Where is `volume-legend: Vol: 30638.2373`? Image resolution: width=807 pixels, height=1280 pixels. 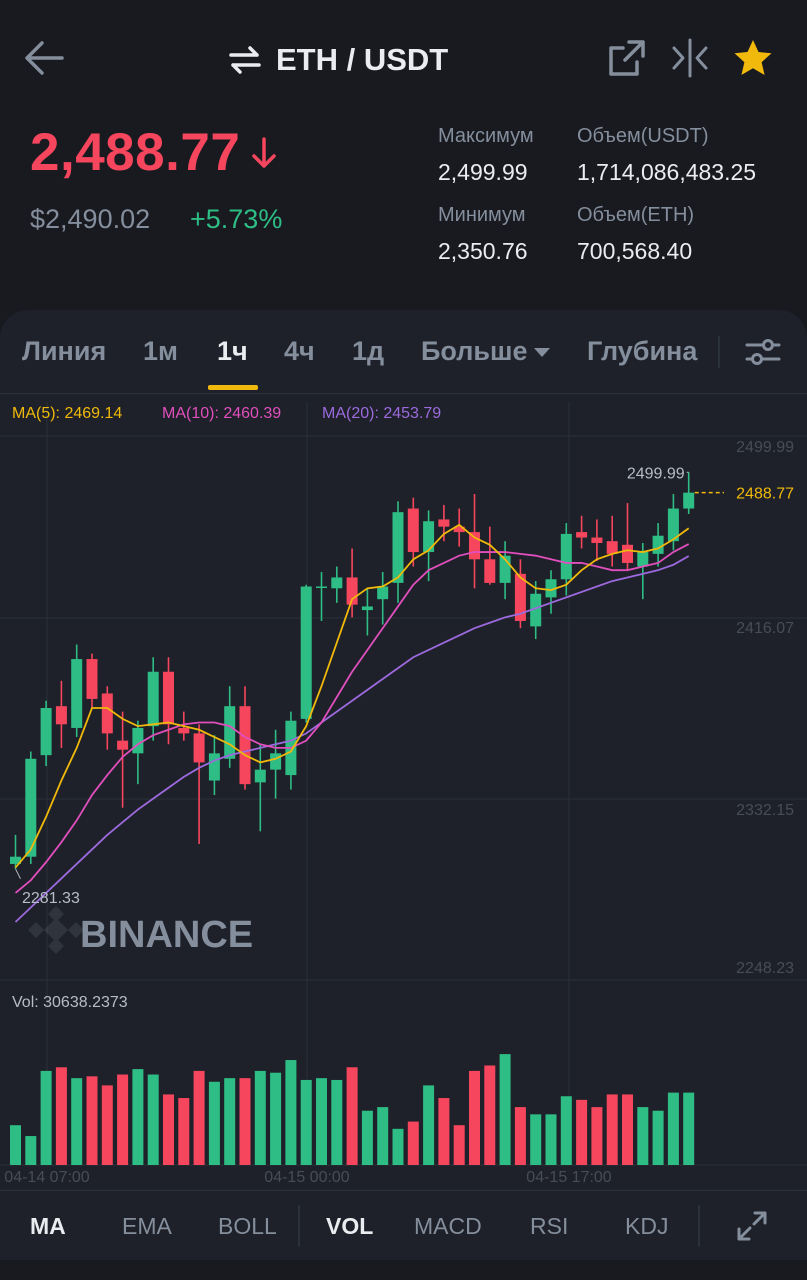 volume-legend: Vol: 30638.2373 is located at coordinates (70, 1002).